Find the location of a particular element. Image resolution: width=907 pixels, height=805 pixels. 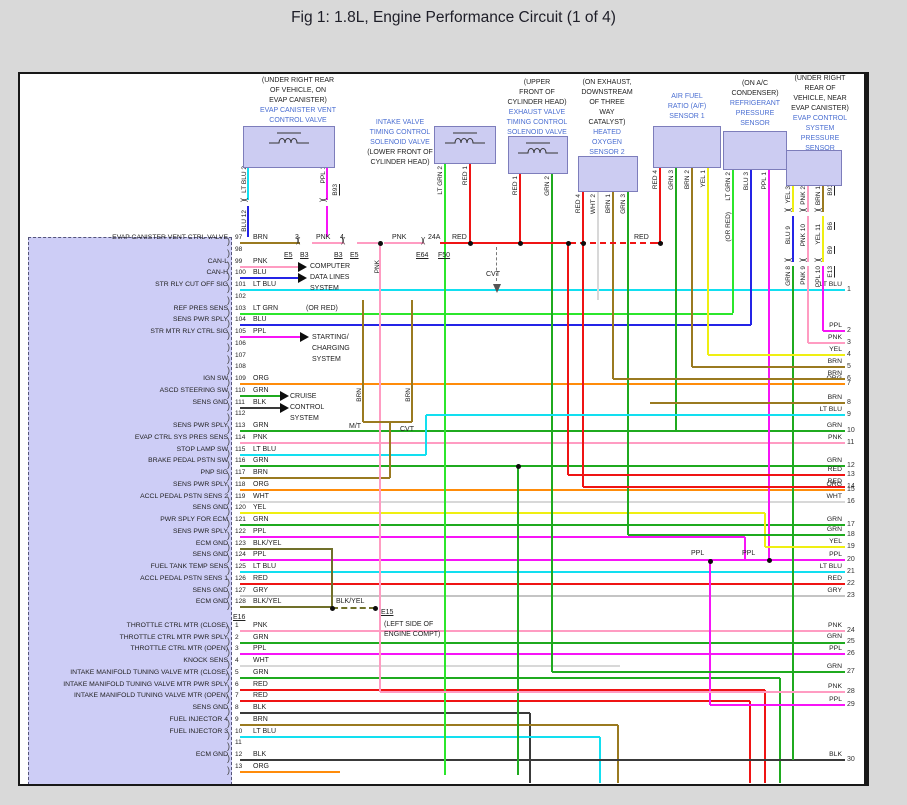

callout-cruise-control-line: SYSTEM is located at coordinates (304, 418).